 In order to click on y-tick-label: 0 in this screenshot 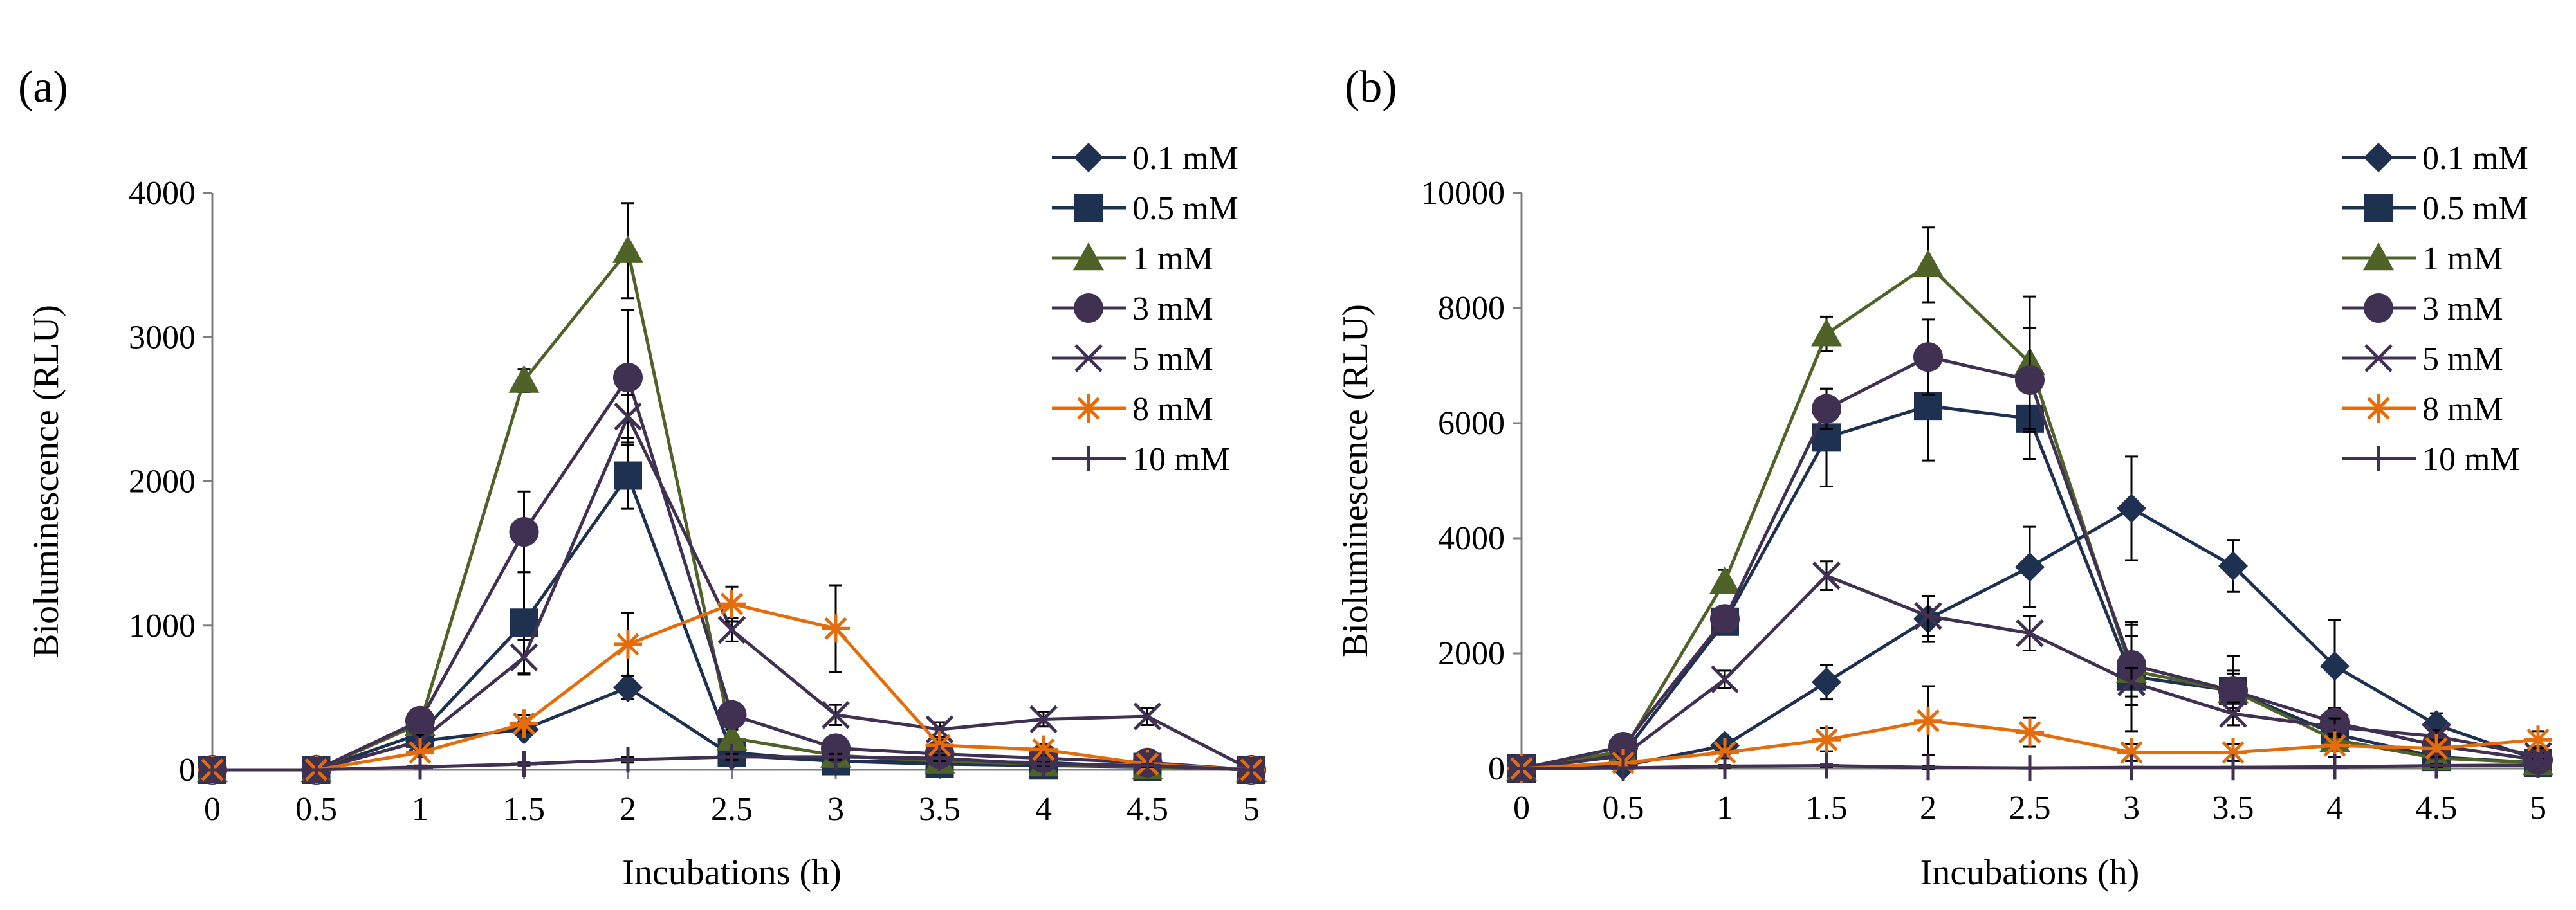, I will do `click(1496, 769)`.